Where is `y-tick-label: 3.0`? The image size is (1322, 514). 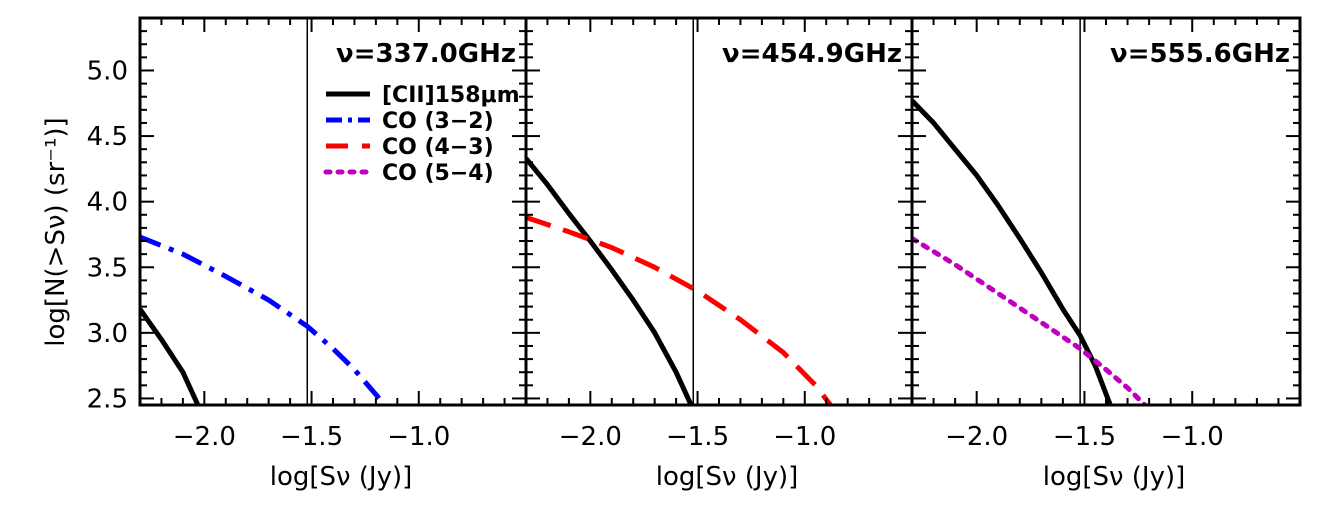
y-tick-label: 3.0 is located at coordinates (107, 334).